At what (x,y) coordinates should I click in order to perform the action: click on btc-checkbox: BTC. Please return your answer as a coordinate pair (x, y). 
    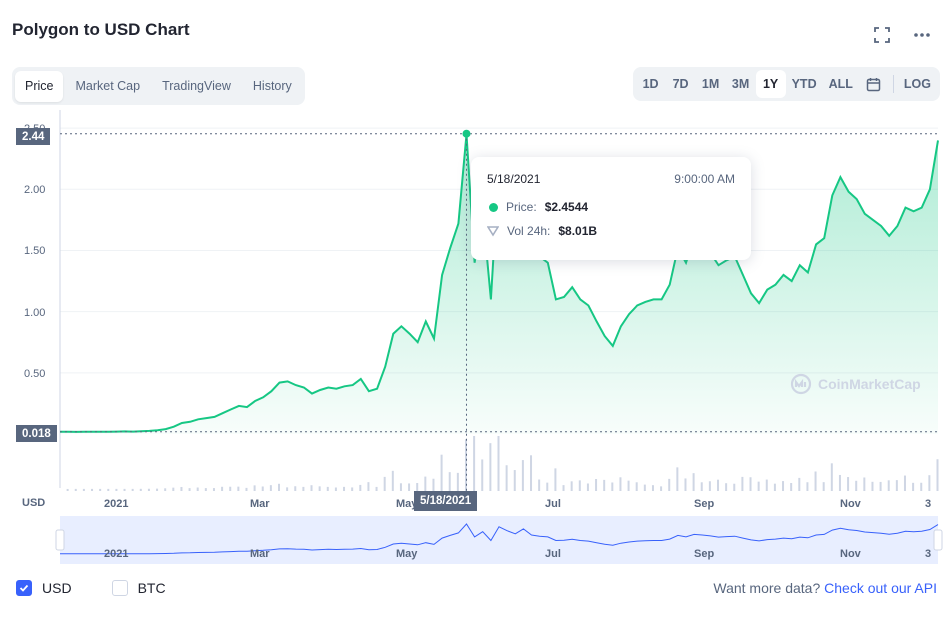
    Looking at the image, I should click on (138, 588).